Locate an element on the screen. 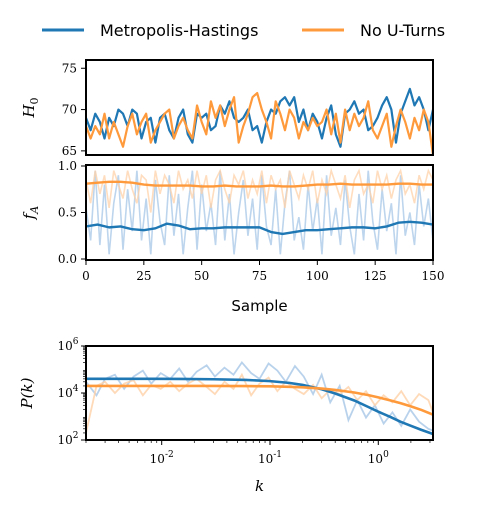  fa-xtick-label: 50 is located at coordinates (201, 276).